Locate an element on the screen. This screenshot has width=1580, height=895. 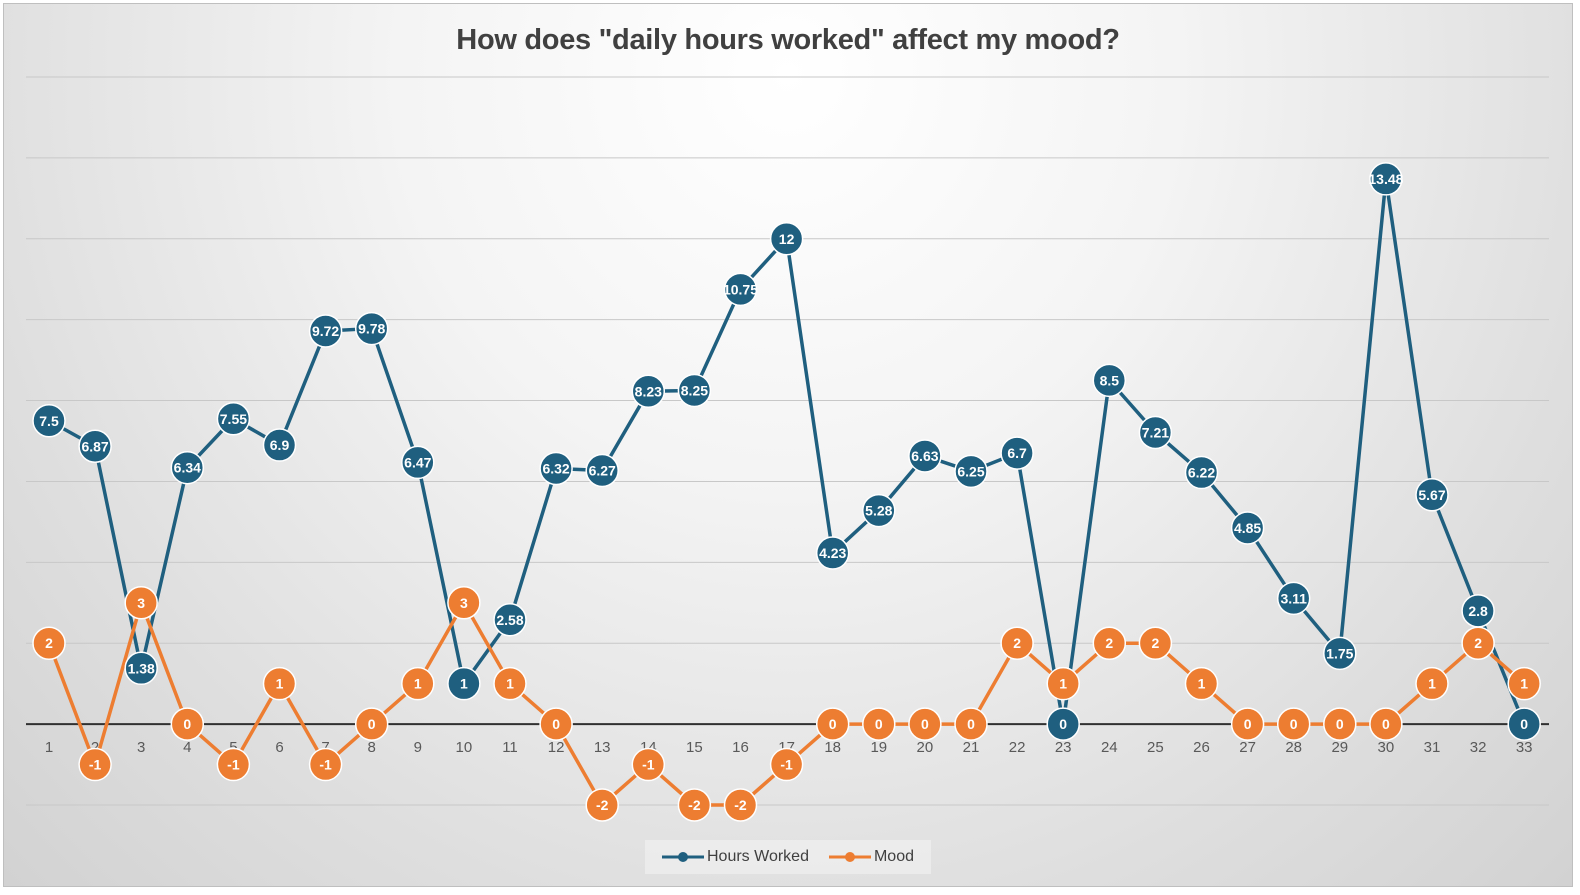
x-tick-label: 4 is located at coordinates (187, 747).